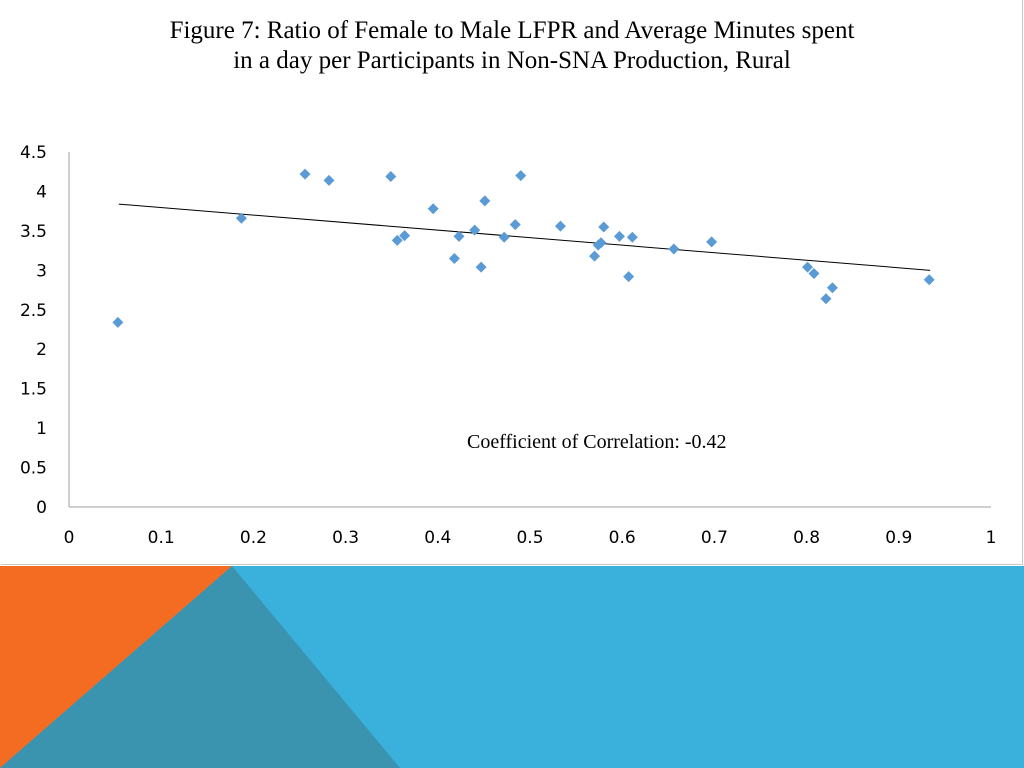  I want to click on x-tick-label: 0.5, so click(529, 538).